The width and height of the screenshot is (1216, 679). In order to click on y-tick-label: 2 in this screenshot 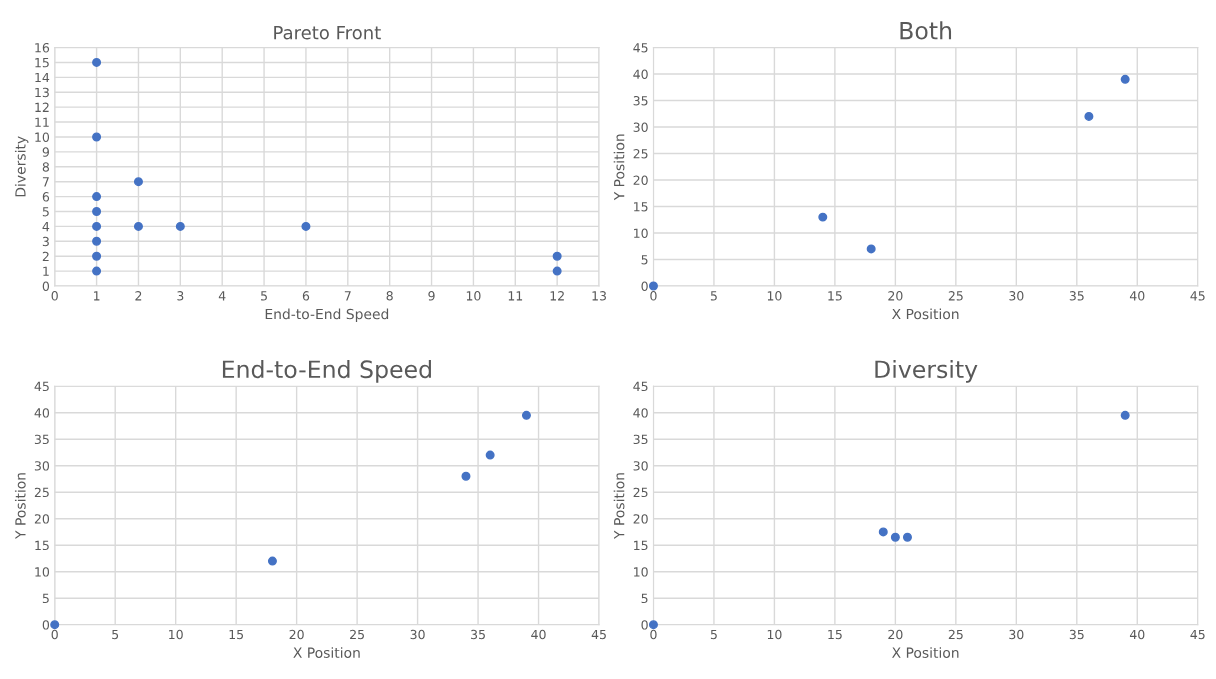, I will do `click(45, 256)`.